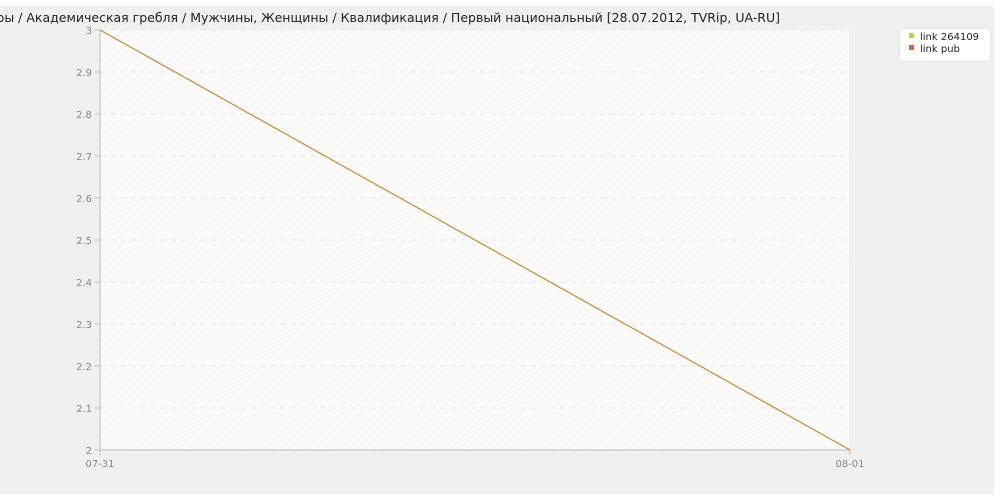 The image size is (1000, 500). I want to click on legend: link 264109 link pub, so click(945, 45).